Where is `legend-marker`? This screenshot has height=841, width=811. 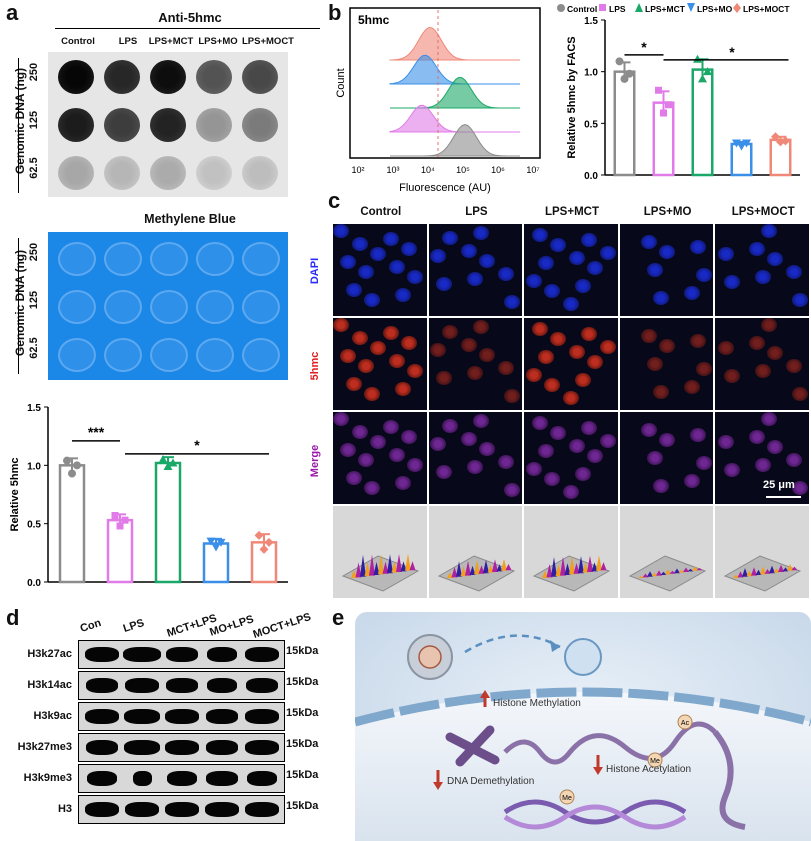 legend-marker is located at coordinates (639, 7).